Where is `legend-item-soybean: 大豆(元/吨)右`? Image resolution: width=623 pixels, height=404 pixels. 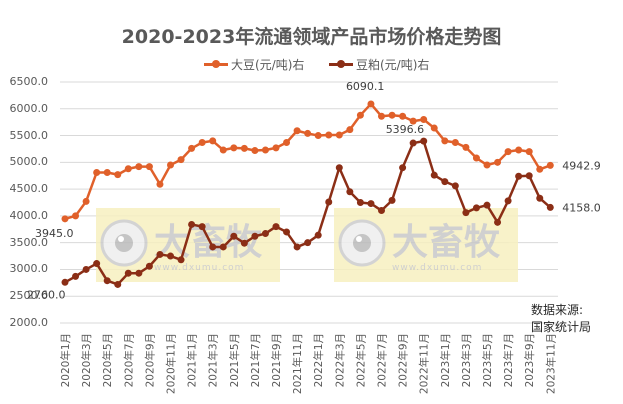 legend-item-soybean: 大豆(元/吨)右 is located at coordinates (254, 64).